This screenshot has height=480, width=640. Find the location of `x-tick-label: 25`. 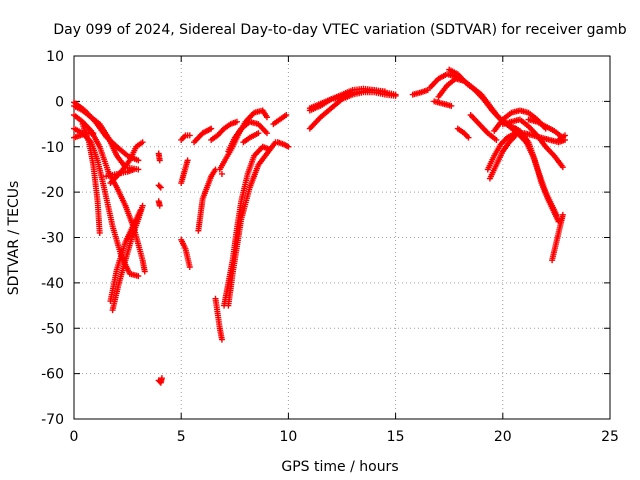

x-tick-label: 25 is located at coordinates (610, 437).